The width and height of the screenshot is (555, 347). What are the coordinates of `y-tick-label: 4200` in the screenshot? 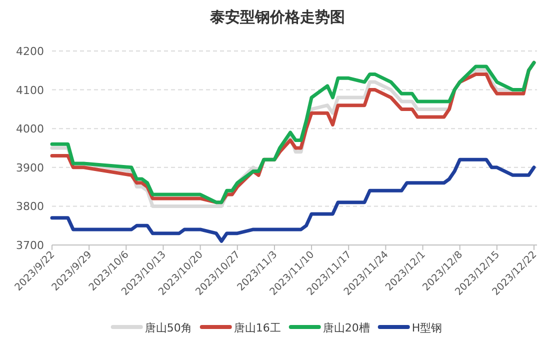 It's located at (30, 51).